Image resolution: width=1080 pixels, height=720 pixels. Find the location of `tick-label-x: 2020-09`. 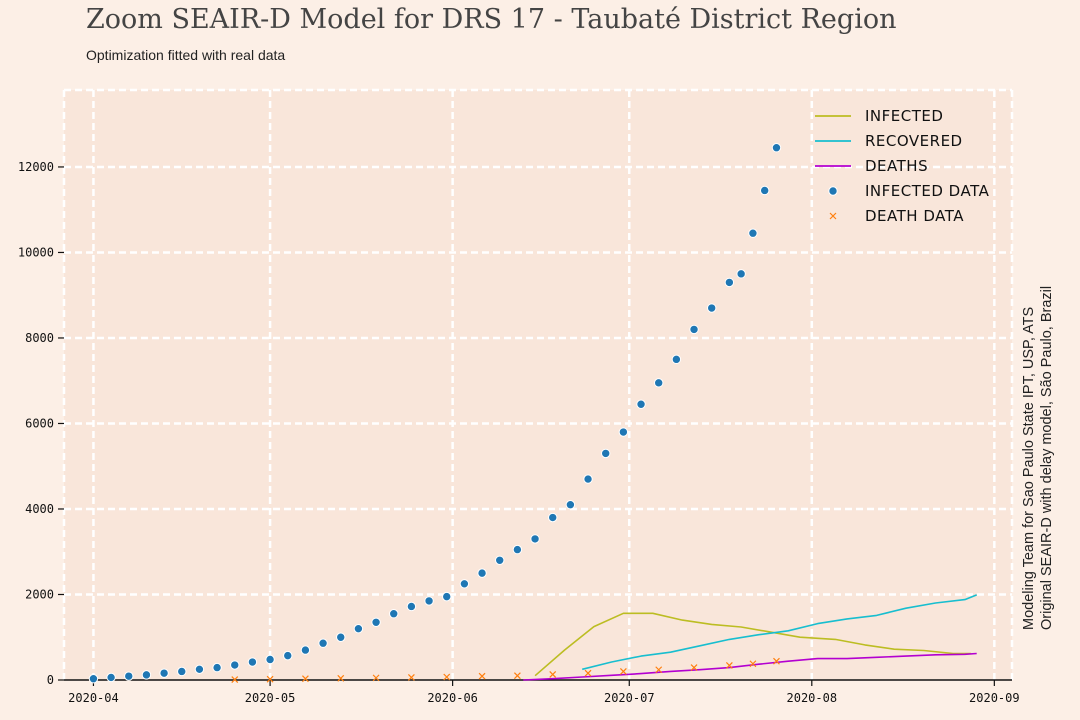

tick-label-x: 2020-09 is located at coordinates (994, 698).